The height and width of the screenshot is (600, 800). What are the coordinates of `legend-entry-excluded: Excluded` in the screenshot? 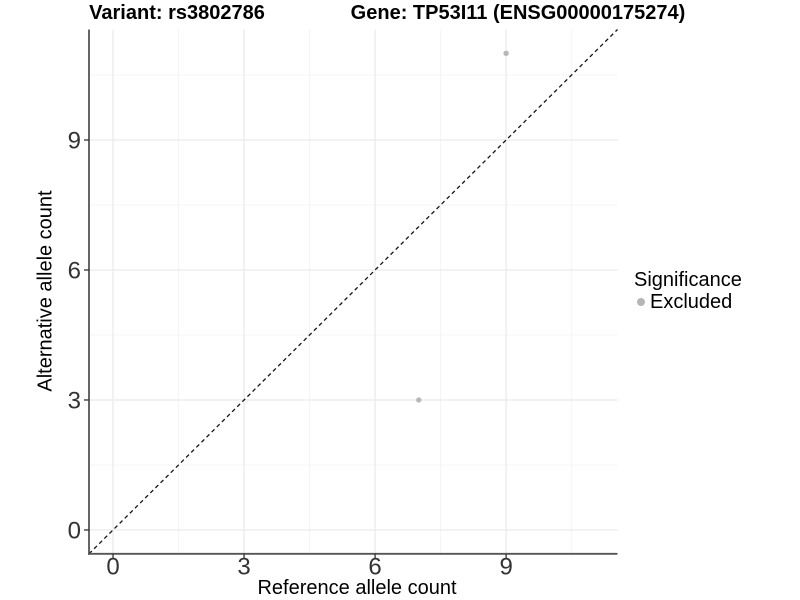 It's located at (688, 302).